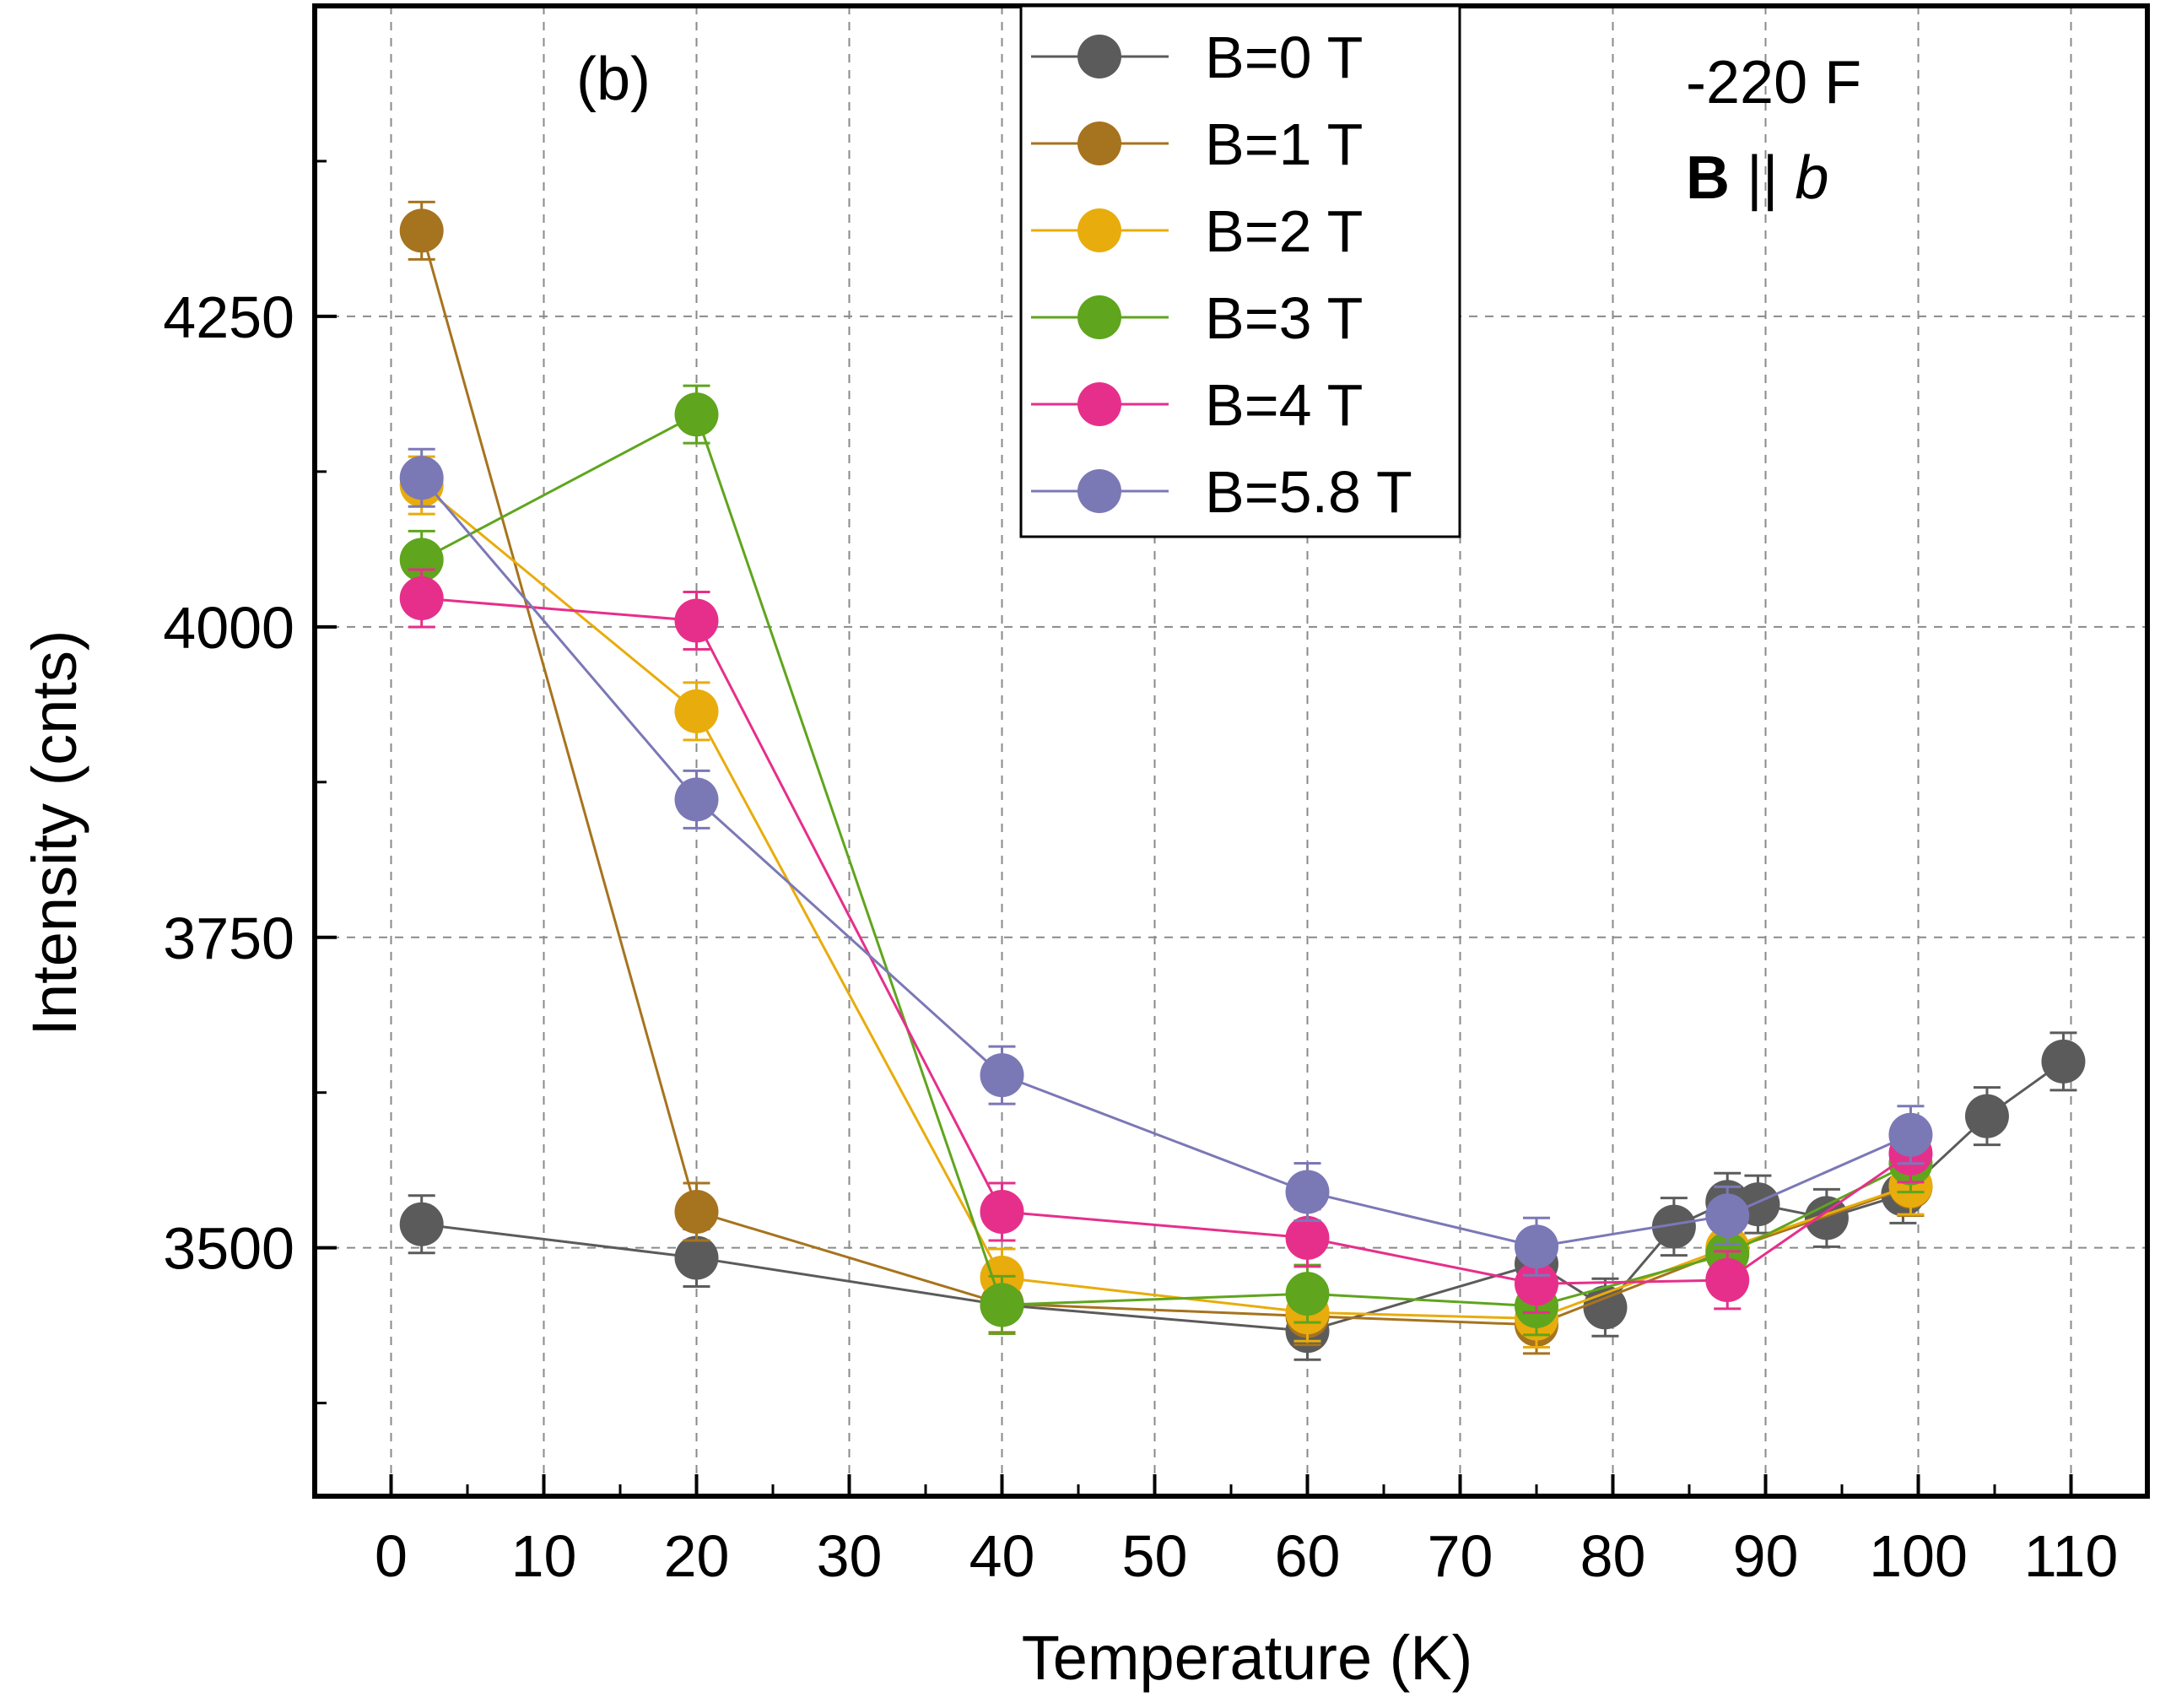 The height and width of the screenshot is (1708, 2171). I want to click on x-tick-label: 50, so click(1155, 1556).